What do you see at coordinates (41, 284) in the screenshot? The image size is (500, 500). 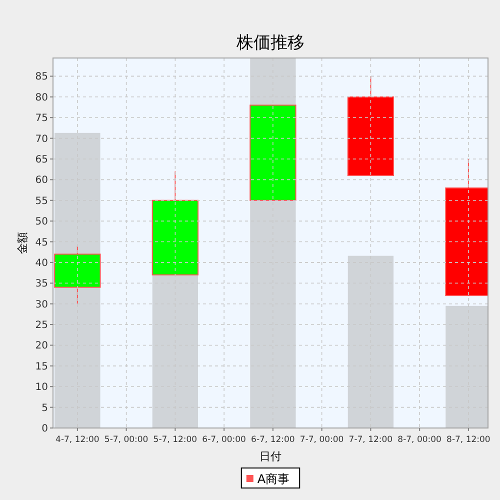 I see `y-tick-label: 35` at bounding box center [41, 284].